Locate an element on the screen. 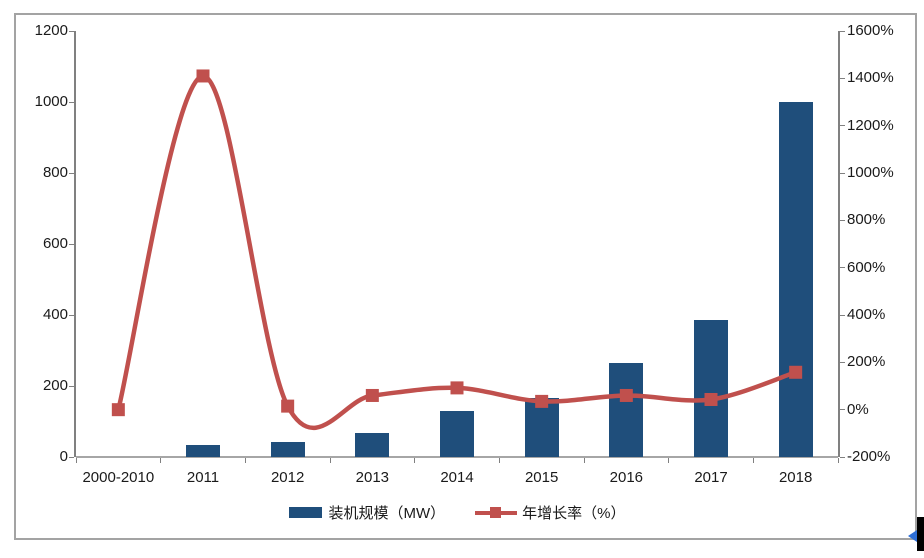 Image resolution: width=924 pixels, height=558 pixels. bar-2014 is located at coordinates (457, 433).